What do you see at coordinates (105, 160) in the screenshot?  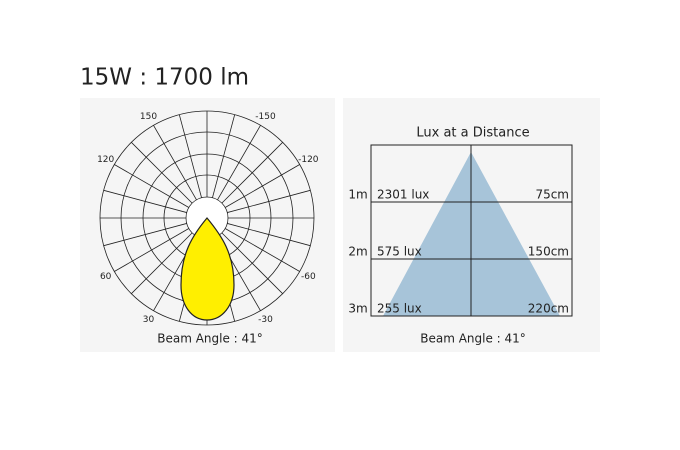 I see `angle-label: 120` at bounding box center [105, 160].